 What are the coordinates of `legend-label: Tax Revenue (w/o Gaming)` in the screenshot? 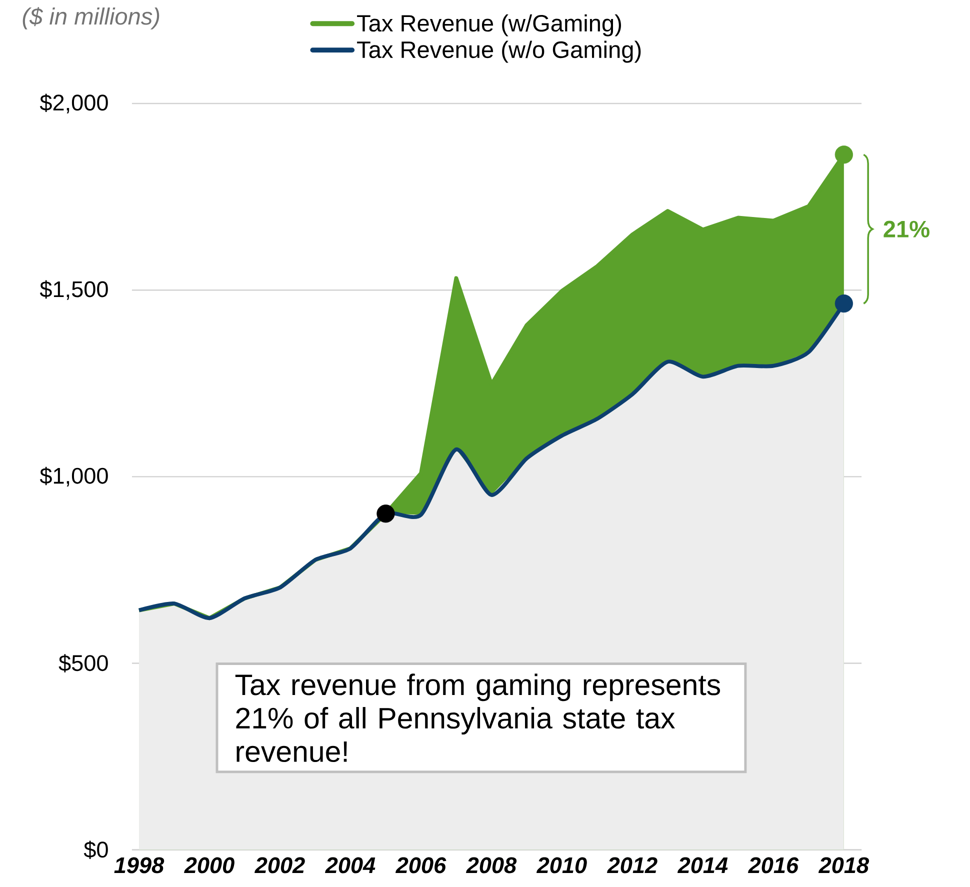 It's located at (499, 51).